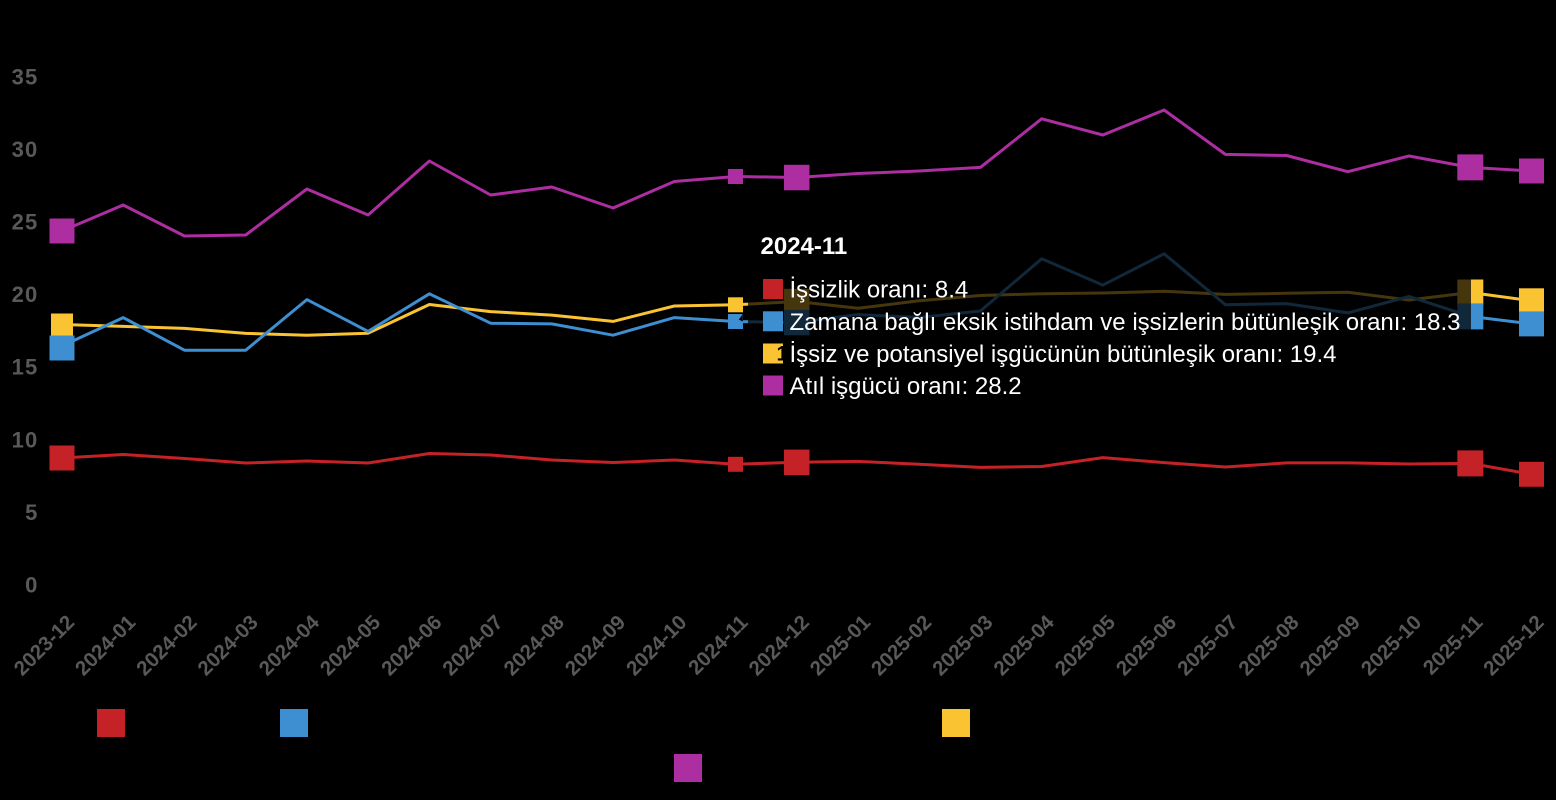 This screenshot has height=800, width=1556. What do you see at coordinates (901, 645) in the screenshot?
I see `svg-text: 2025-02` at bounding box center [901, 645].